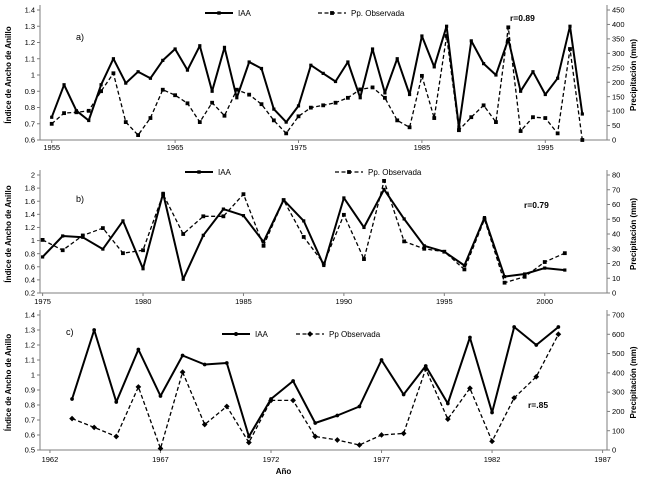  I want to click on left-axis-tick-label: 1.6, so click(30, 201).